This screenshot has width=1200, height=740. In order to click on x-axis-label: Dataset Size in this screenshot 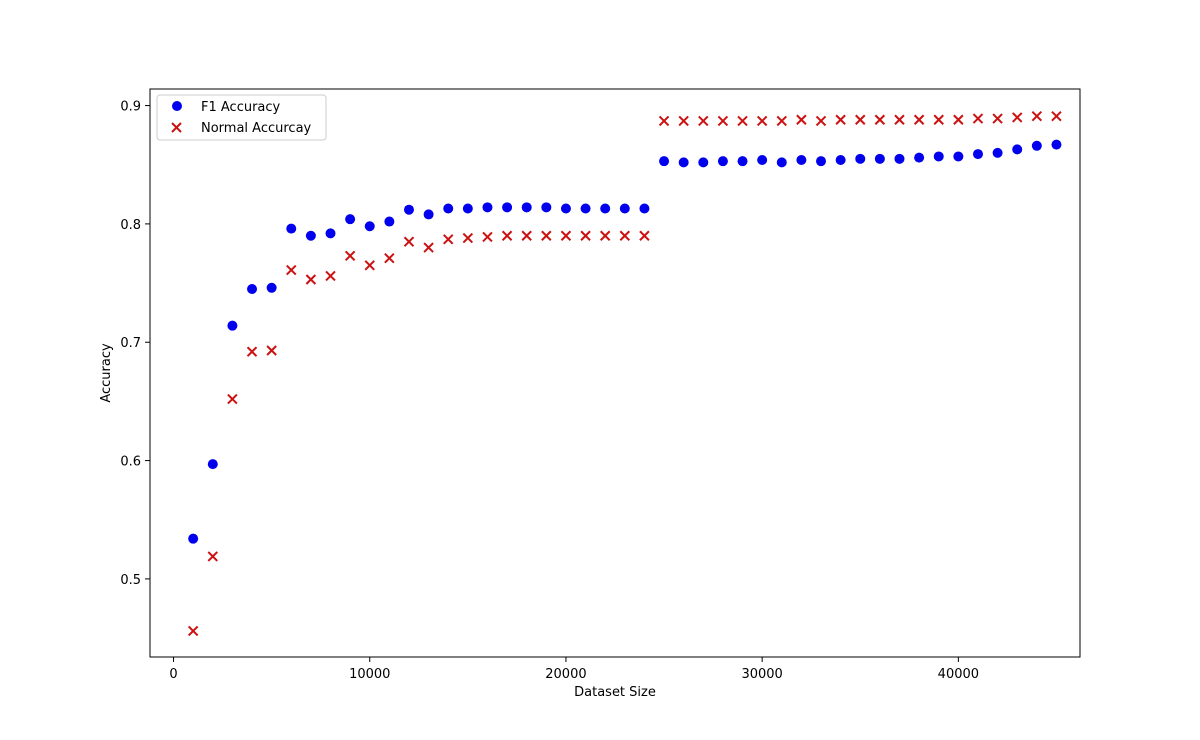, I will do `click(615, 692)`.